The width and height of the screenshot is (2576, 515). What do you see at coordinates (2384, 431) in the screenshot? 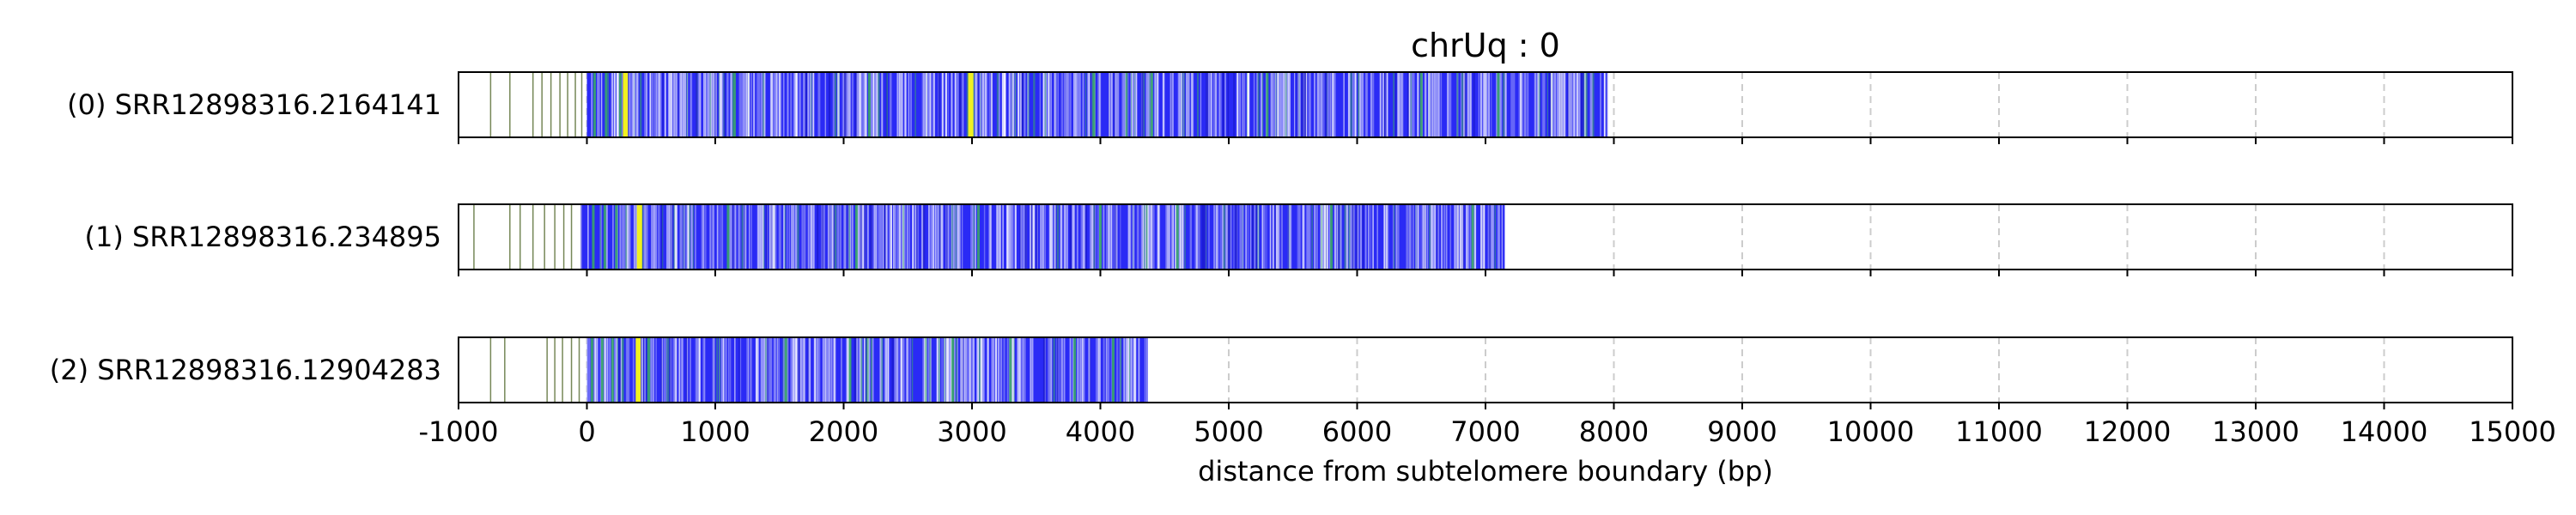
I see `x-tick-label: 14000` at bounding box center [2384, 431].